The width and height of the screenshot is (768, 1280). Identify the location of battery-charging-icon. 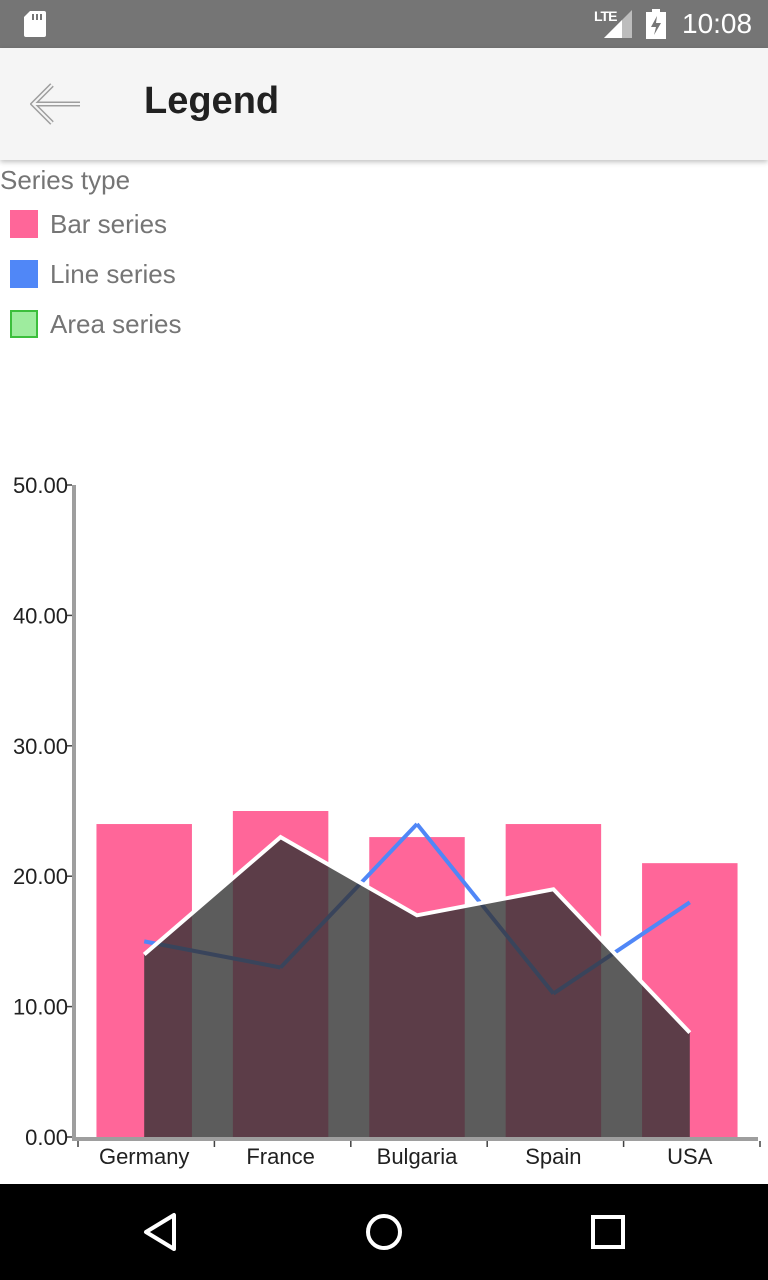
(656, 24).